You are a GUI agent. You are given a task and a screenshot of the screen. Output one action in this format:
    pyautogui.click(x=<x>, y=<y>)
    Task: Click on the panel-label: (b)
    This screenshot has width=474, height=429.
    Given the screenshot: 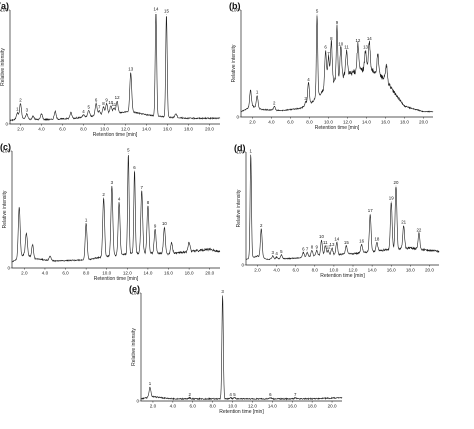 What is the action you would take?
    pyautogui.click(x=235, y=6)
    